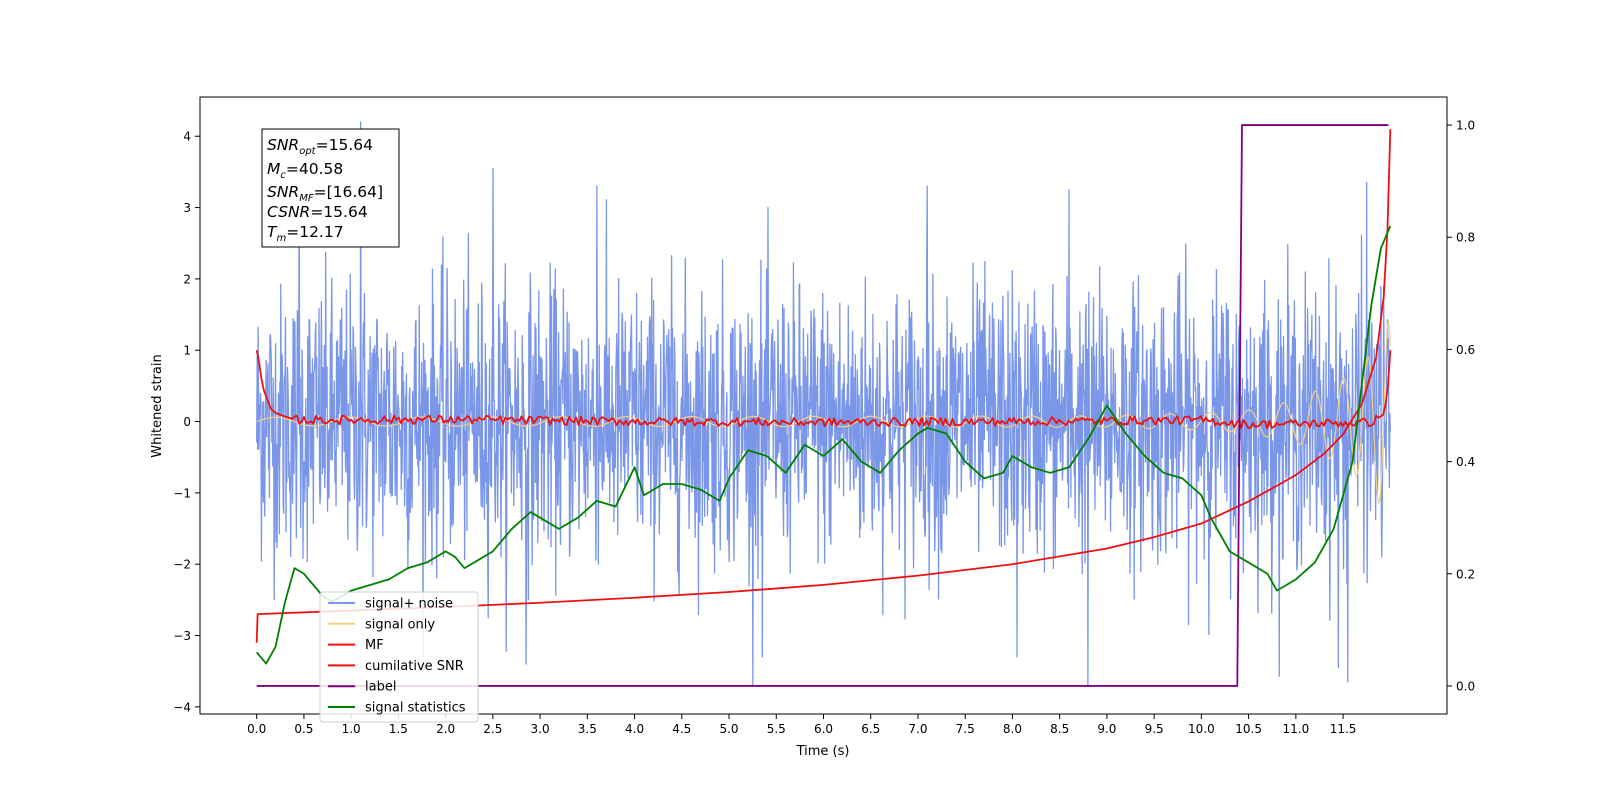 The image size is (1600, 800). Describe the element at coordinates (1465, 238) in the screenshot. I see `y-tick-label-right: 0.8` at that location.